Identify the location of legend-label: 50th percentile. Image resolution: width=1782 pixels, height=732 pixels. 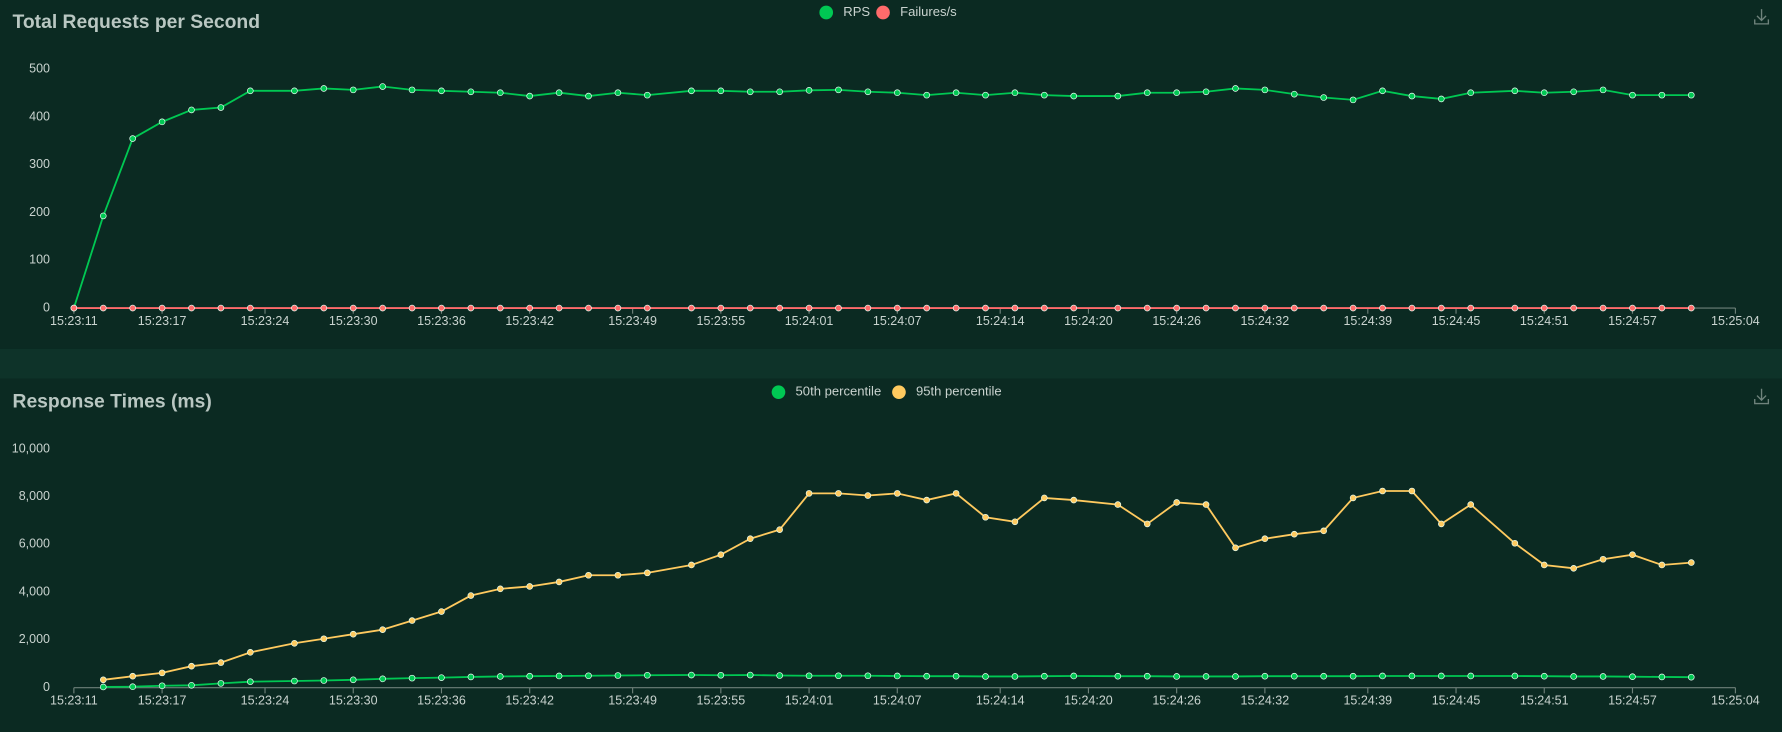
(839, 391).